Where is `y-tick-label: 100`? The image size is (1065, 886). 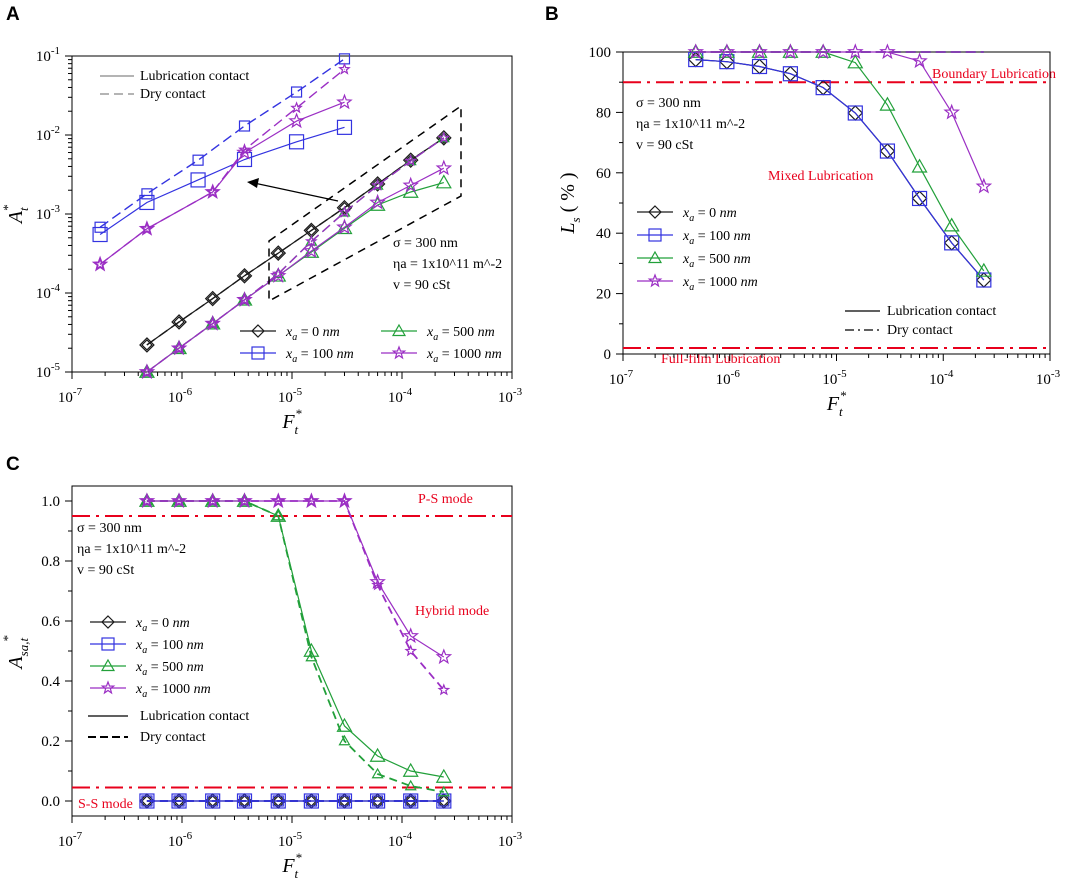 y-tick-label: 100 is located at coordinates (600, 53).